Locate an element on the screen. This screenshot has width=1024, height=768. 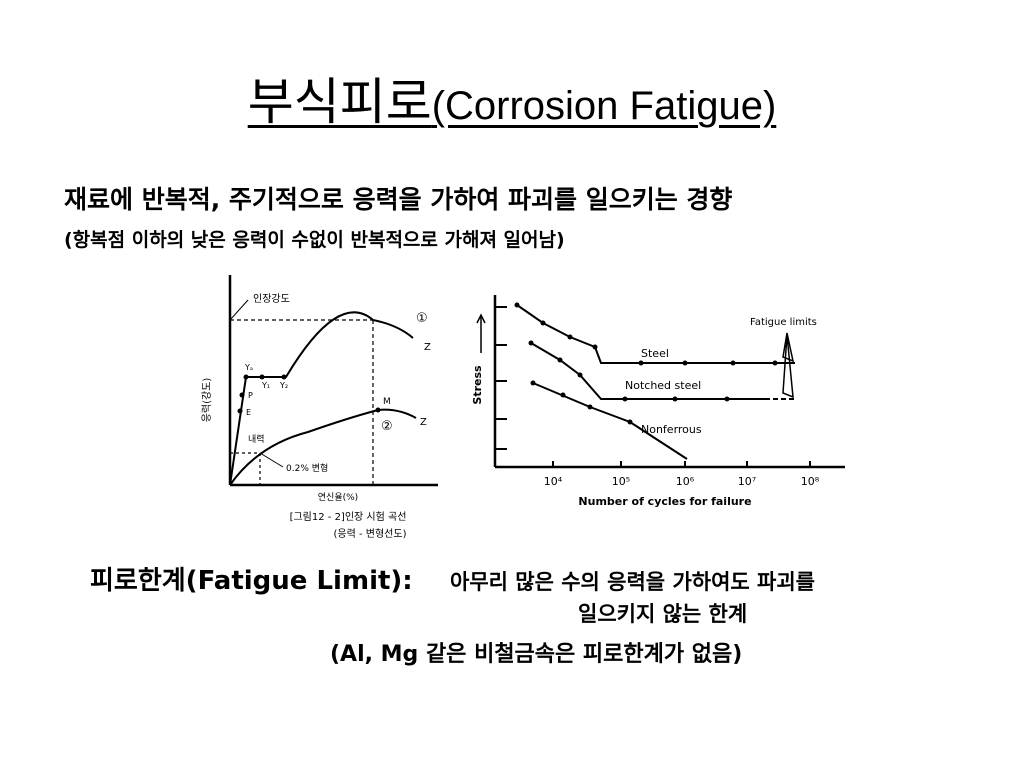
label-e: E is located at coordinates (248, 412).